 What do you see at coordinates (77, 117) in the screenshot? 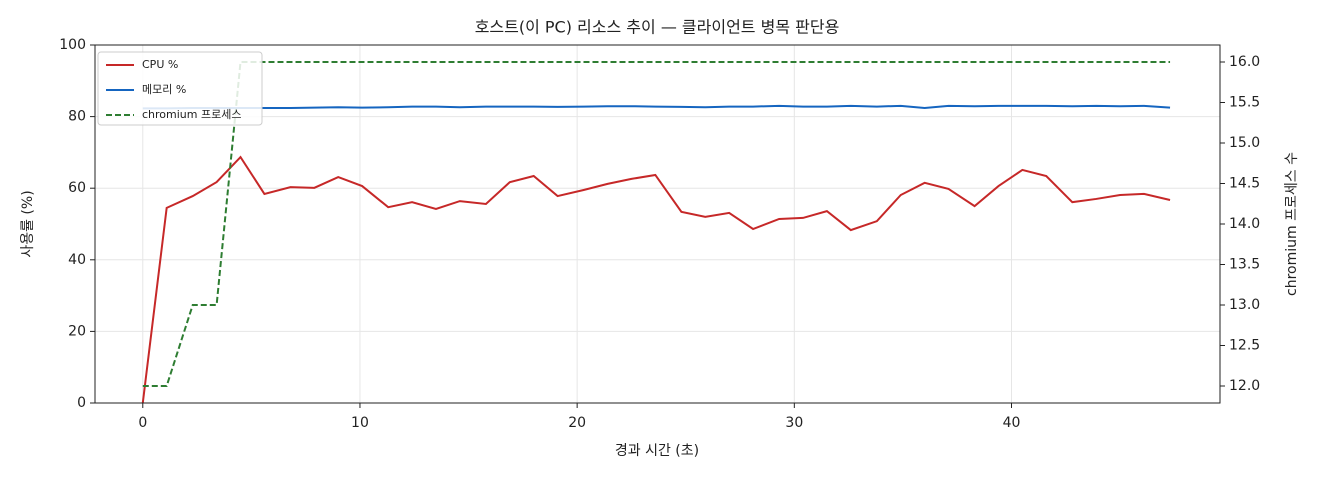
I see `y-tick-label: 80` at bounding box center [77, 117].